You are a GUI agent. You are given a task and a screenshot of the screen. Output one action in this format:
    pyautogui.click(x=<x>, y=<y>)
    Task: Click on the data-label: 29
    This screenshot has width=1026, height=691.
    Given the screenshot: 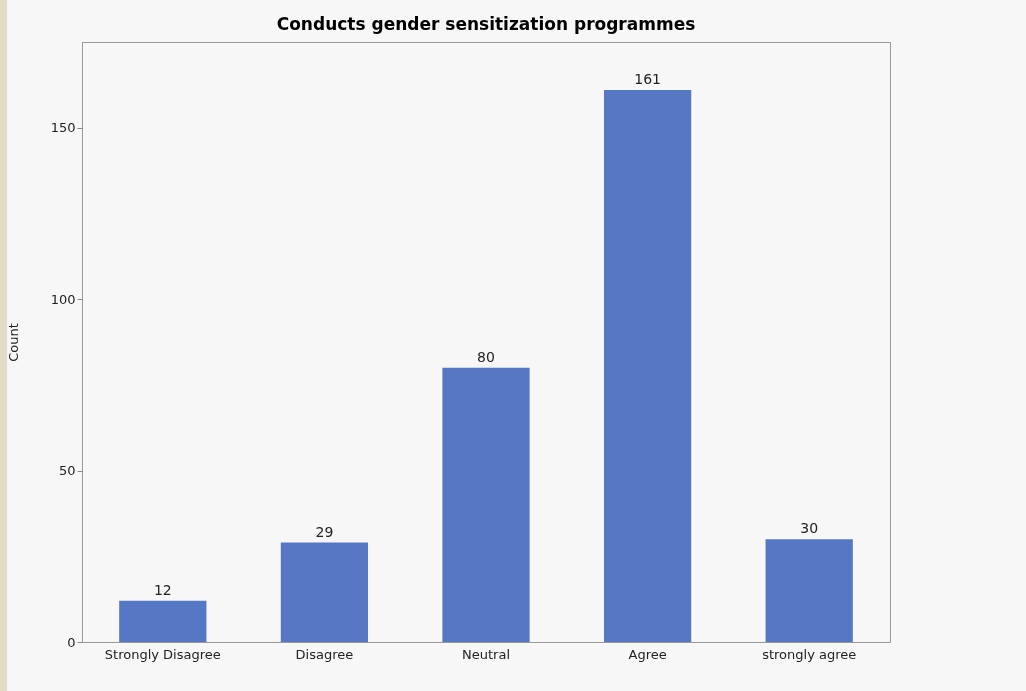 What is the action you would take?
    pyautogui.click(x=324, y=531)
    